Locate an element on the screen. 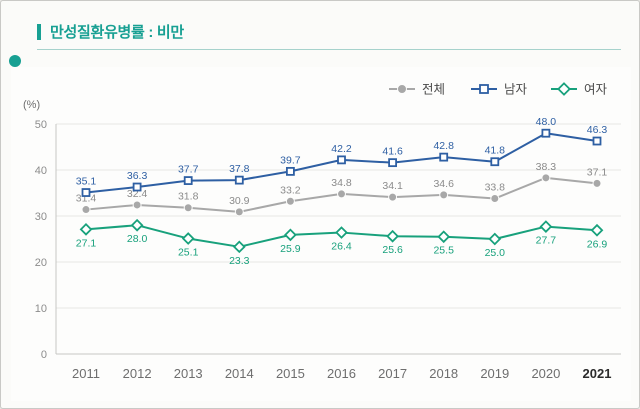 Image resolution: width=640 pixels, height=409 pixels. svg-text: 26.9 is located at coordinates (597, 244).